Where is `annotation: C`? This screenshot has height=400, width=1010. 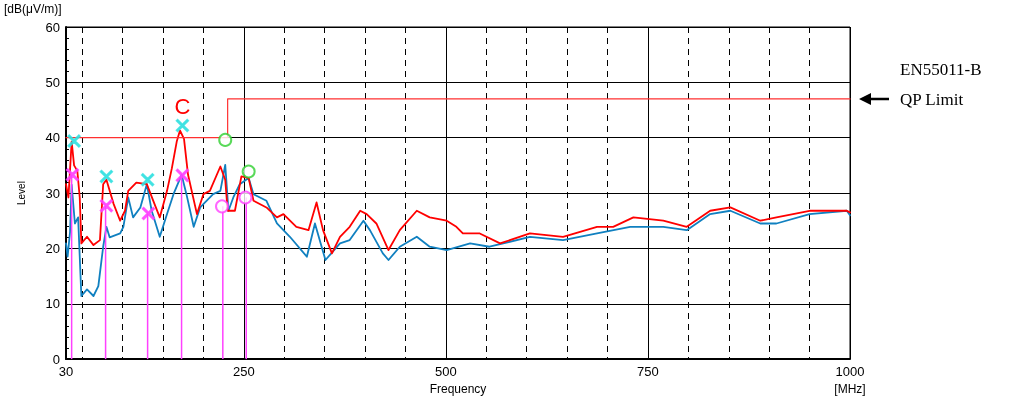
annotation: C is located at coordinates (182, 107).